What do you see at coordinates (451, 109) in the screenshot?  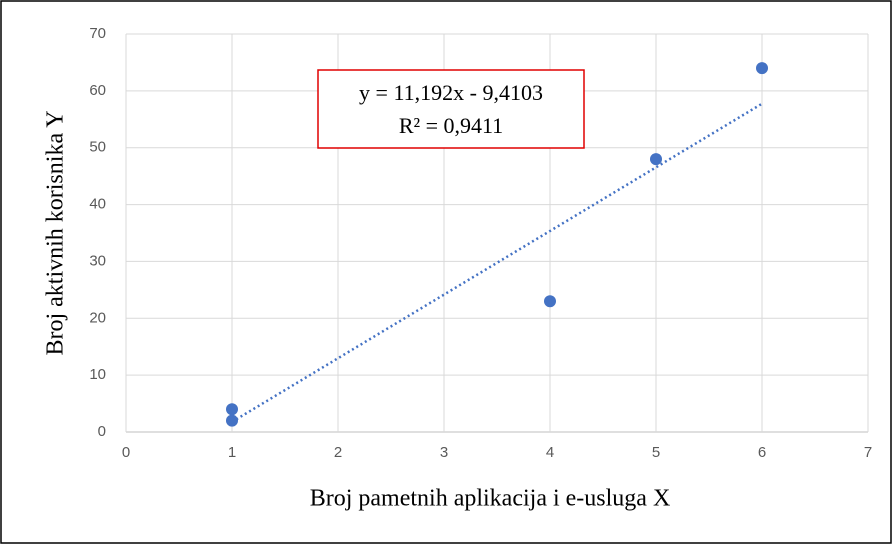 I see `annotation-box` at bounding box center [451, 109].